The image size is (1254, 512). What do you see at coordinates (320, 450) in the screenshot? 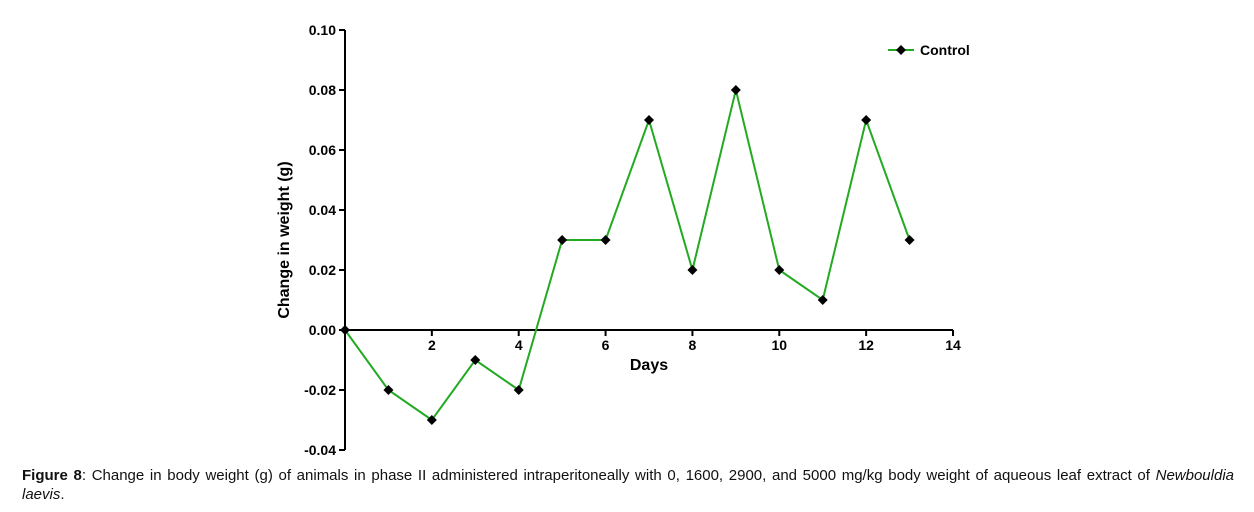
I see `y-tick-label: -0.04` at bounding box center [320, 450].